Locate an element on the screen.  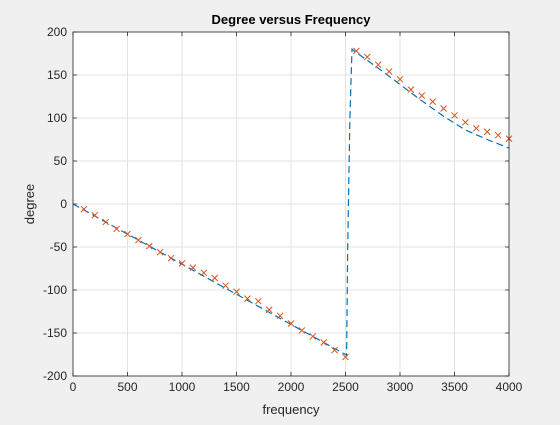
x-tick-label: 4000 is located at coordinates (509, 387).